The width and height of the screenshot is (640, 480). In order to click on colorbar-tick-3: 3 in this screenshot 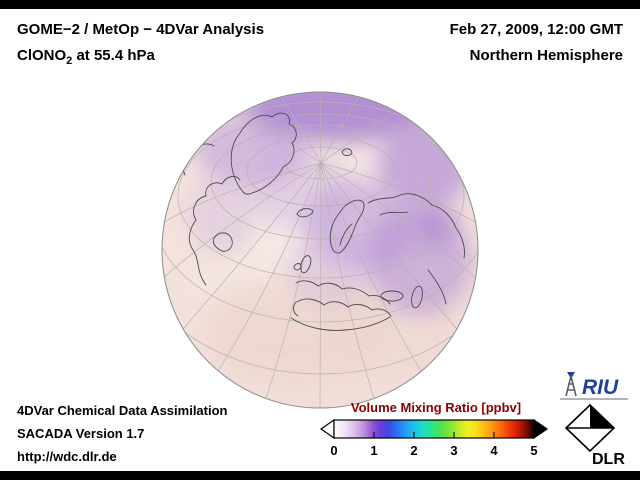, I will do `click(454, 450)`.